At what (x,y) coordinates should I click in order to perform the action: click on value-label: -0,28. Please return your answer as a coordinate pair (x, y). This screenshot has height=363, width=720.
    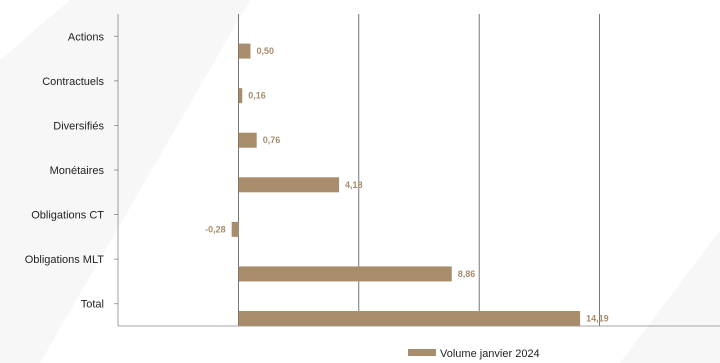
    Looking at the image, I should click on (215, 229).